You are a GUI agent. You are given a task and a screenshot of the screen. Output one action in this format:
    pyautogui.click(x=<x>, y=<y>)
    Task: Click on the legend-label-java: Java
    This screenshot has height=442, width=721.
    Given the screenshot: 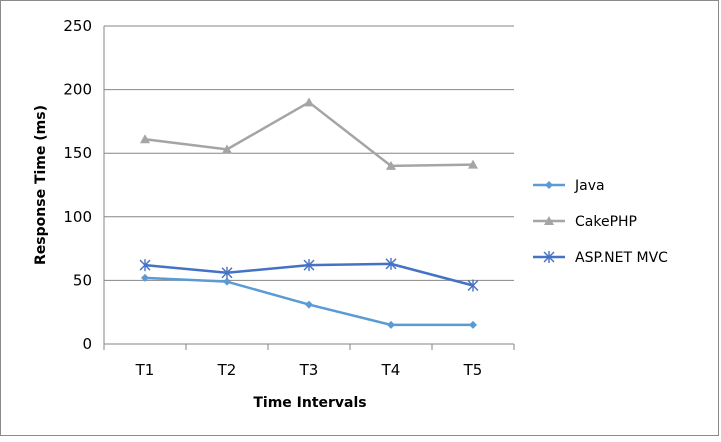 What is the action you would take?
    pyautogui.click(x=589, y=186)
    